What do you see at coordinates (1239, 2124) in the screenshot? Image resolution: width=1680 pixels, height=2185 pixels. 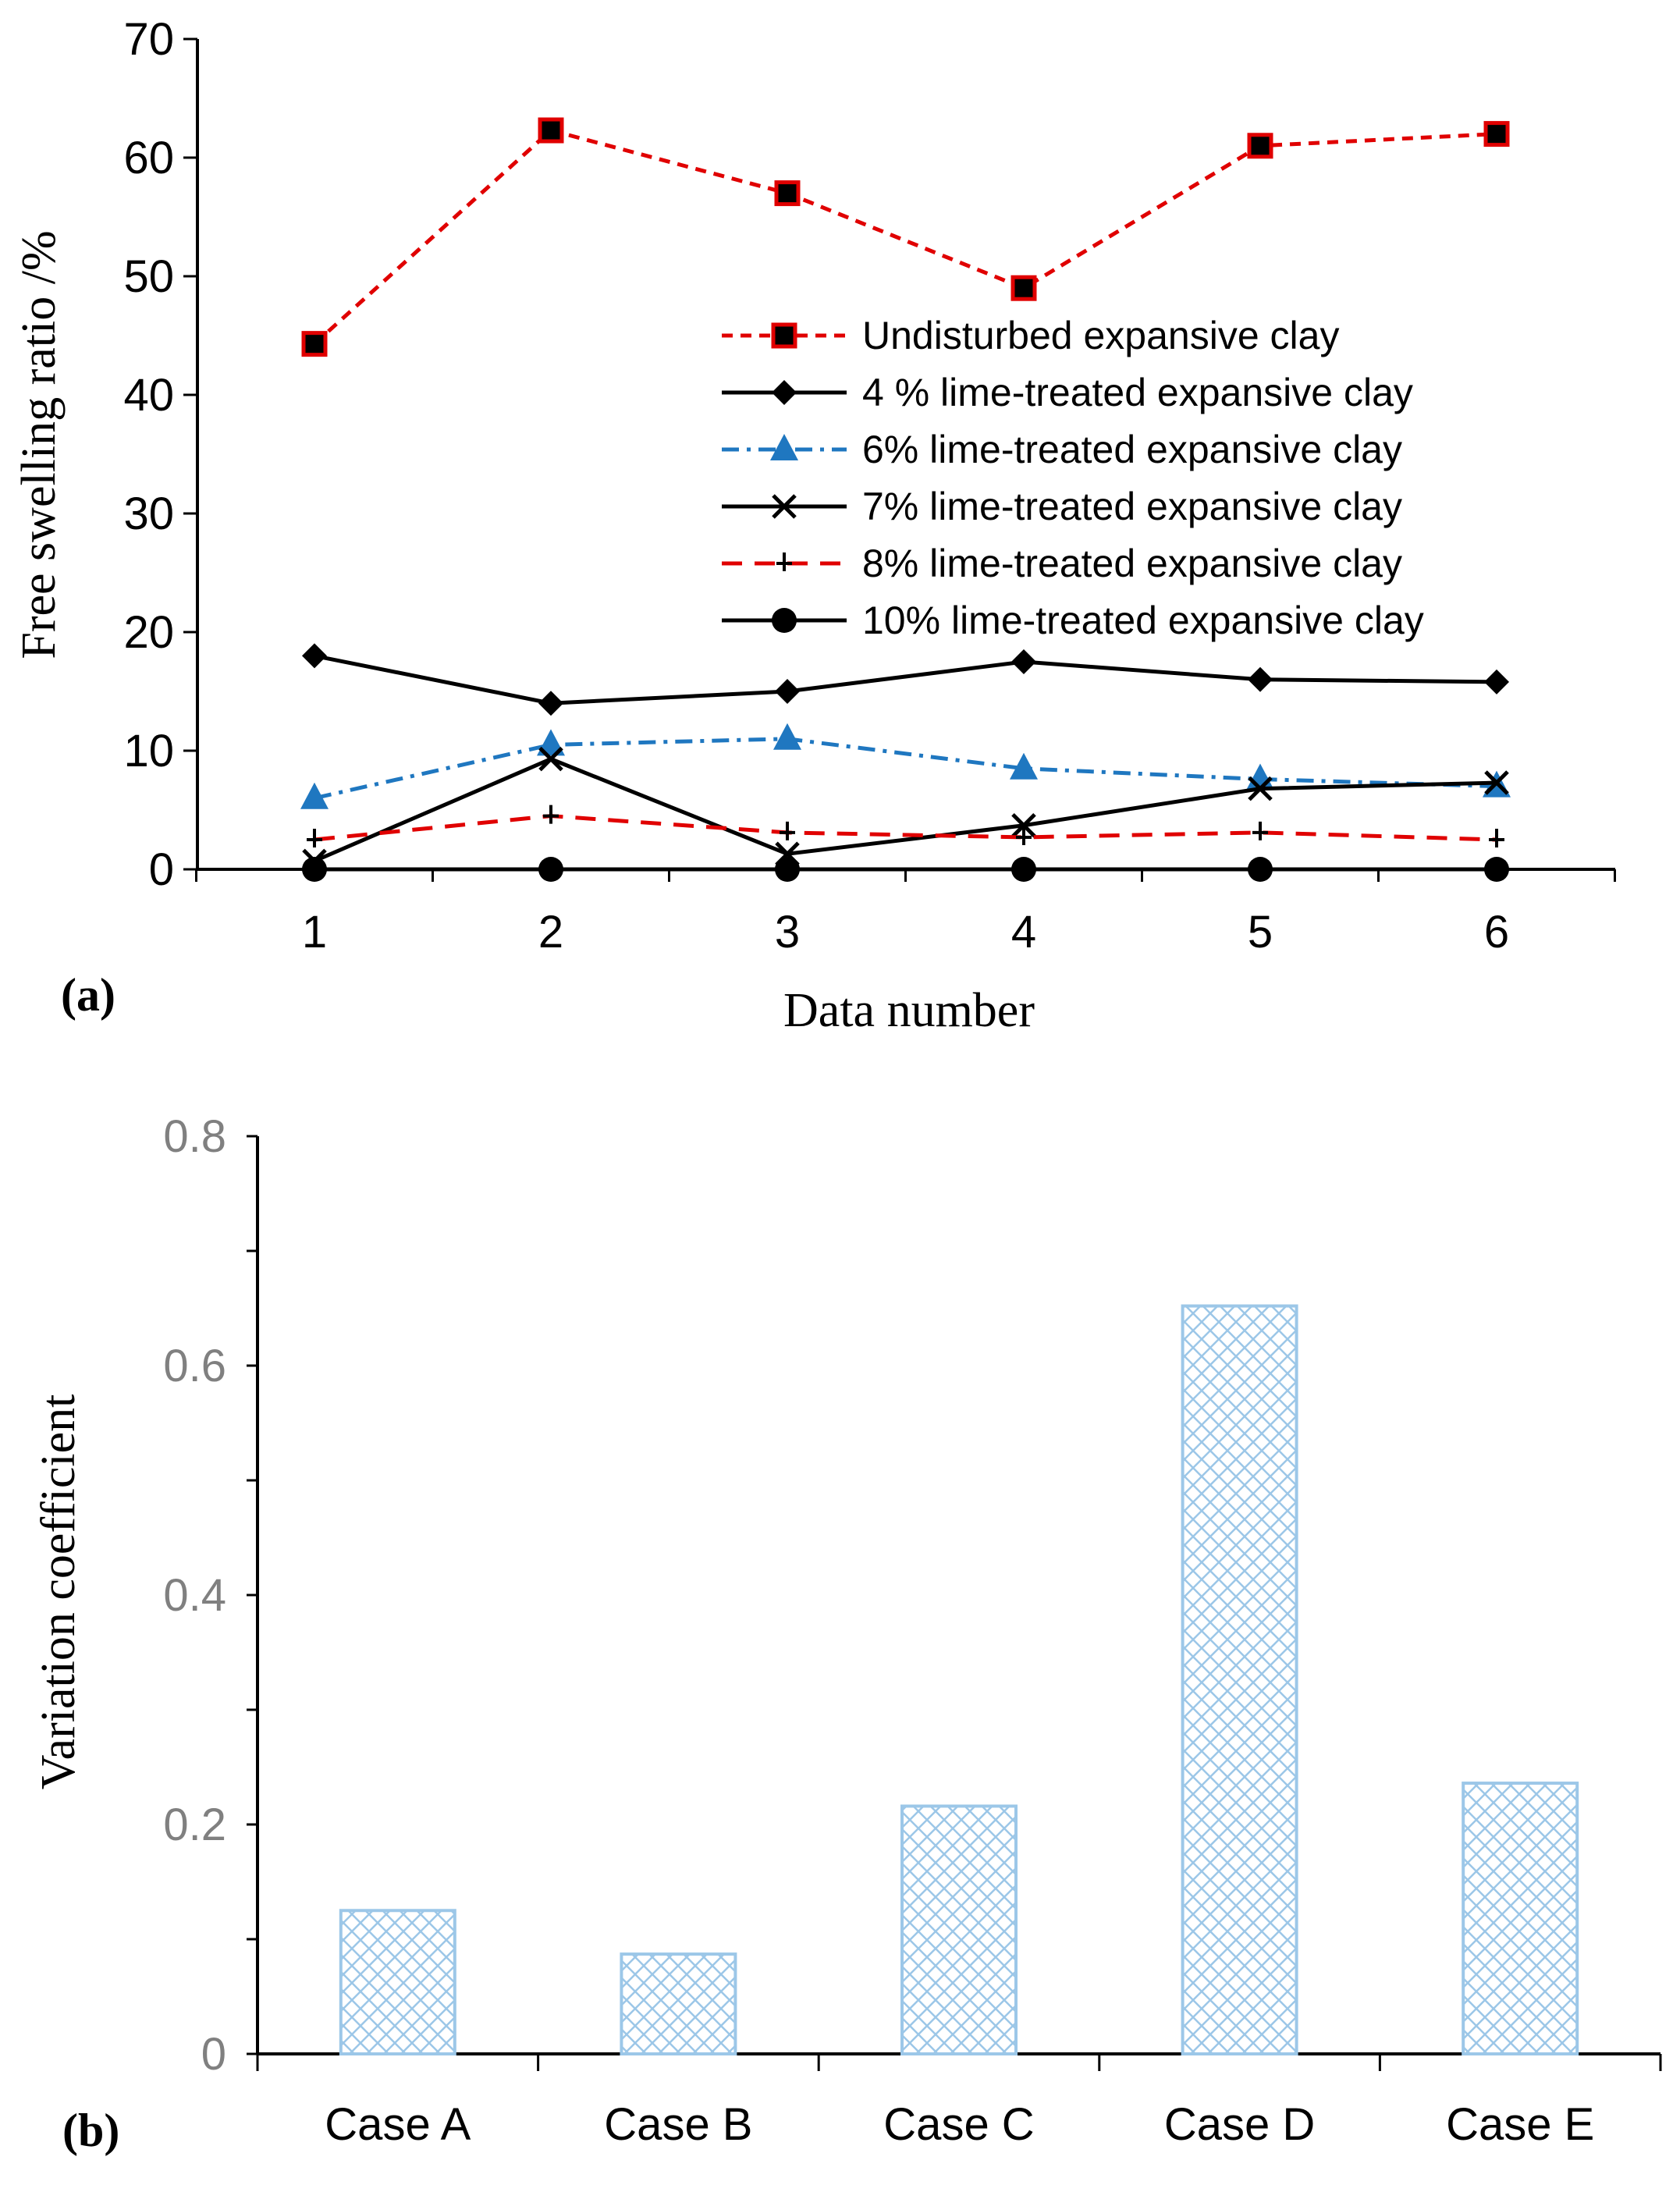 I see `x-tick-label: Case D` at bounding box center [1239, 2124].